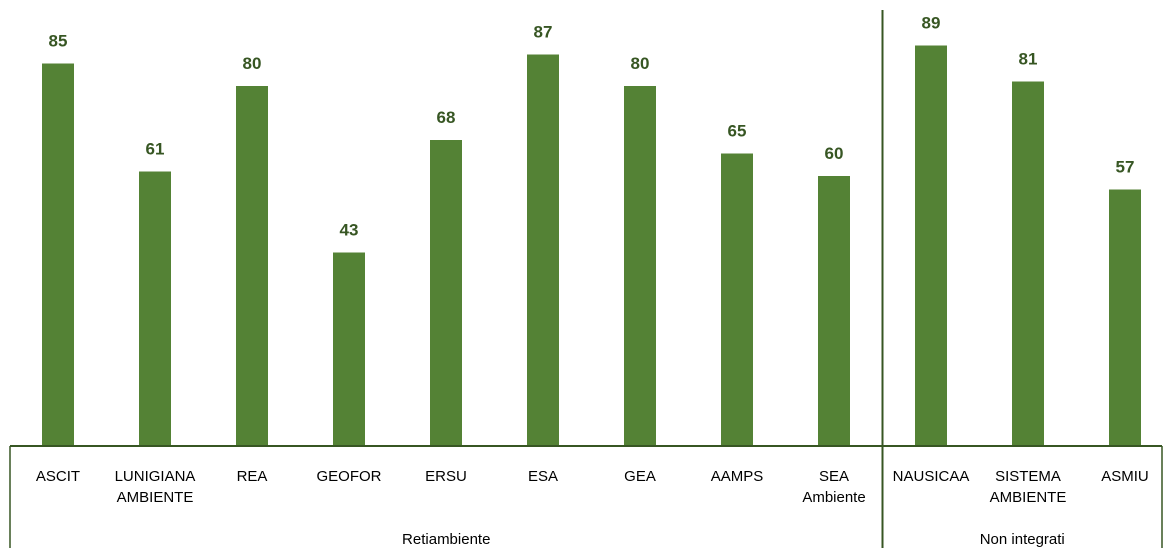 This screenshot has width=1164, height=548. What do you see at coordinates (1028, 59) in the screenshot?
I see `data-label: 81` at bounding box center [1028, 59].